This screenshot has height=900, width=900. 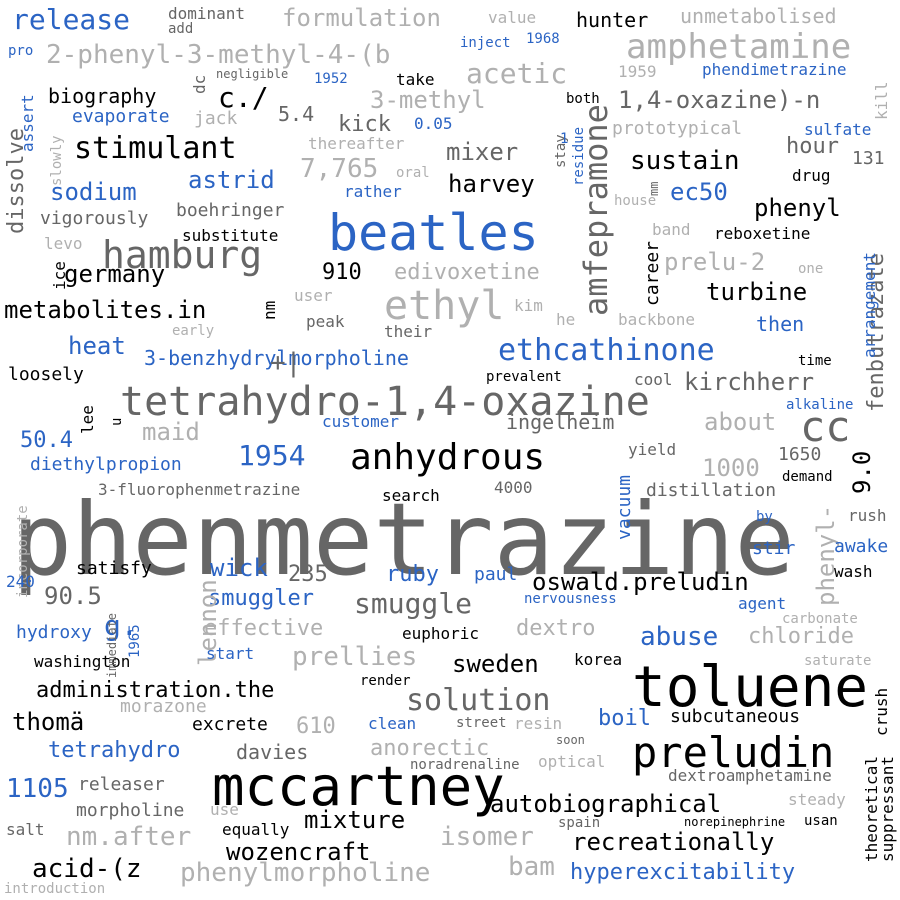 What do you see at coordinates (155, 148) in the screenshot?
I see `word-stimulant: stimulant` at bounding box center [155, 148].